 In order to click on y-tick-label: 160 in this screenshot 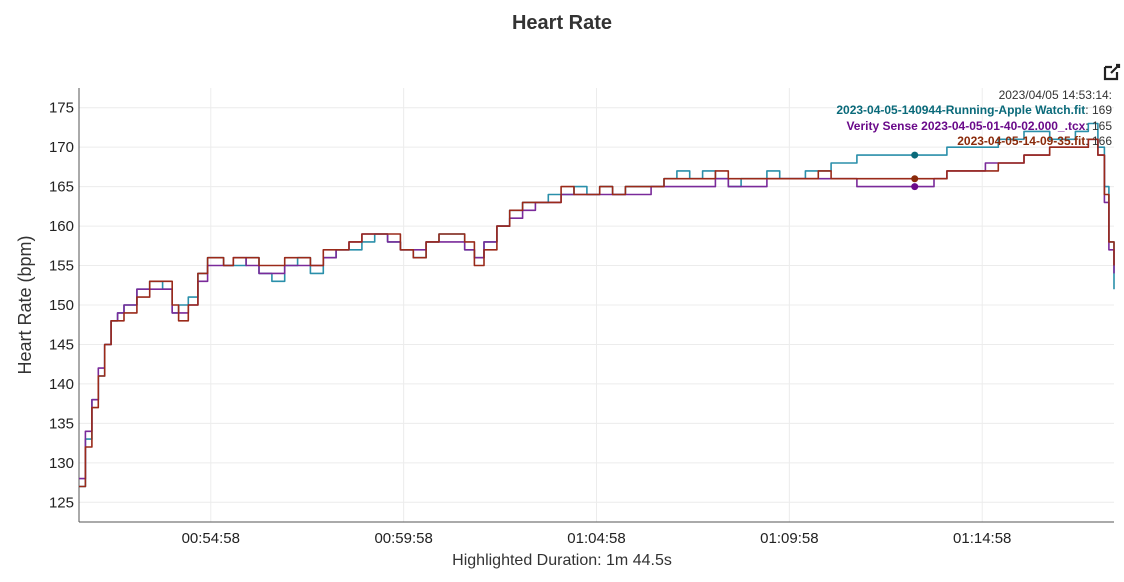, I will do `click(61, 226)`.